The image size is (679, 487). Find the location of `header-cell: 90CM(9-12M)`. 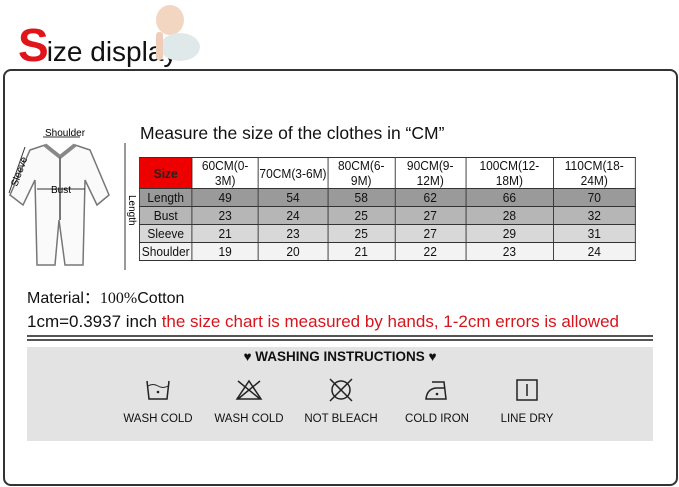

header-cell: 90CM(9-12M) is located at coordinates (430, 173).